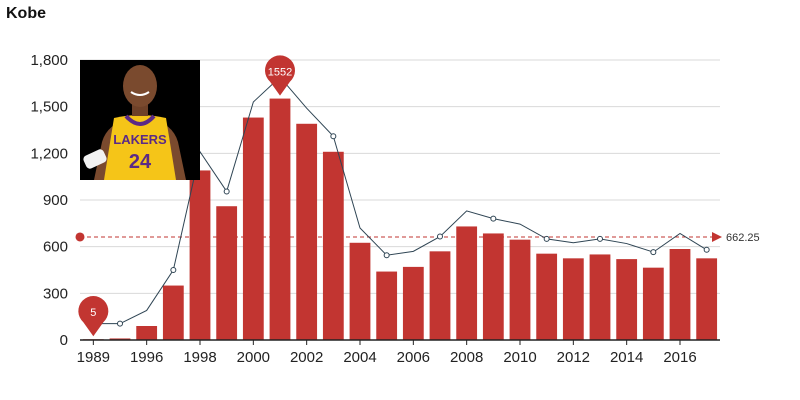 The height and width of the screenshot is (400, 800). What do you see at coordinates (679, 357) in the screenshot?
I see `x-tick-label: 2016` at bounding box center [679, 357].